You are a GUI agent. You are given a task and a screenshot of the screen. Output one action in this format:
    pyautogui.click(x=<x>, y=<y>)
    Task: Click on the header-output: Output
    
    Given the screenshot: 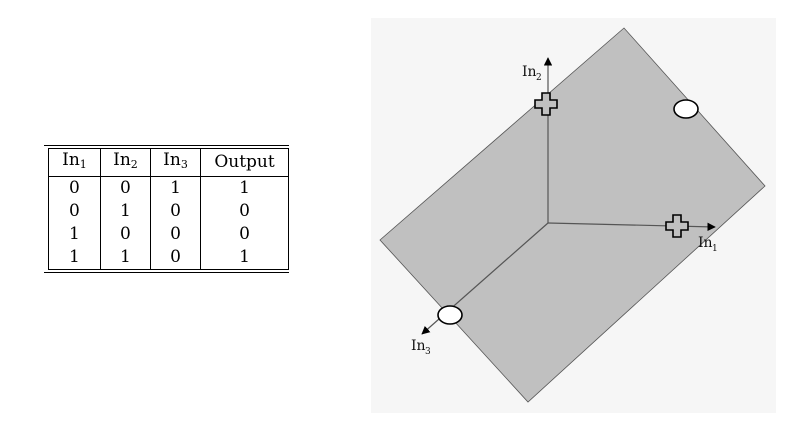 What is the action you would take?
    pyautogui.click(x=244, y=162)
    